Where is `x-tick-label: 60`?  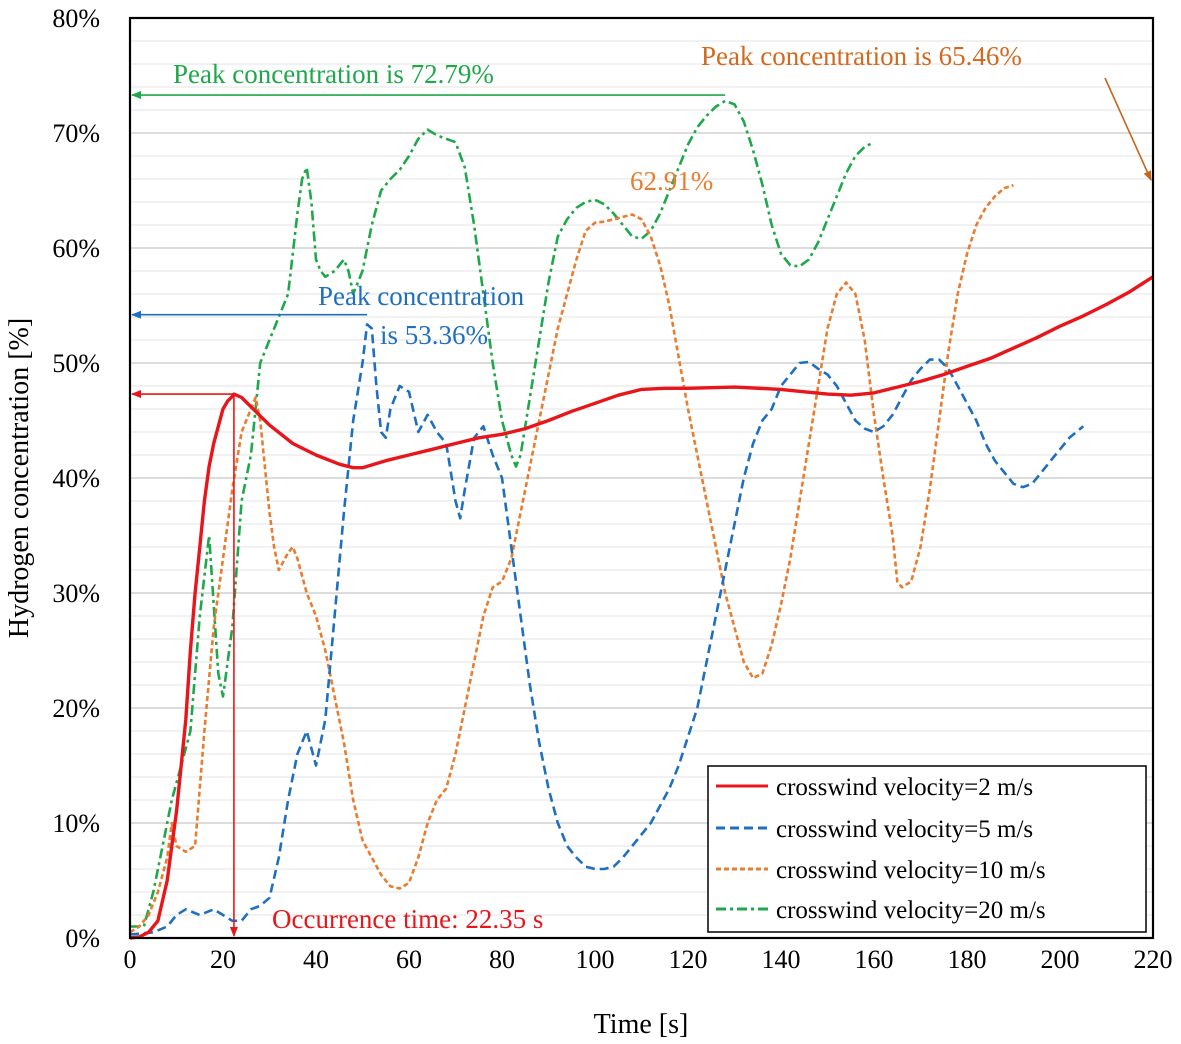 x-tick-label: 60 is located at coordinates (409, 959).